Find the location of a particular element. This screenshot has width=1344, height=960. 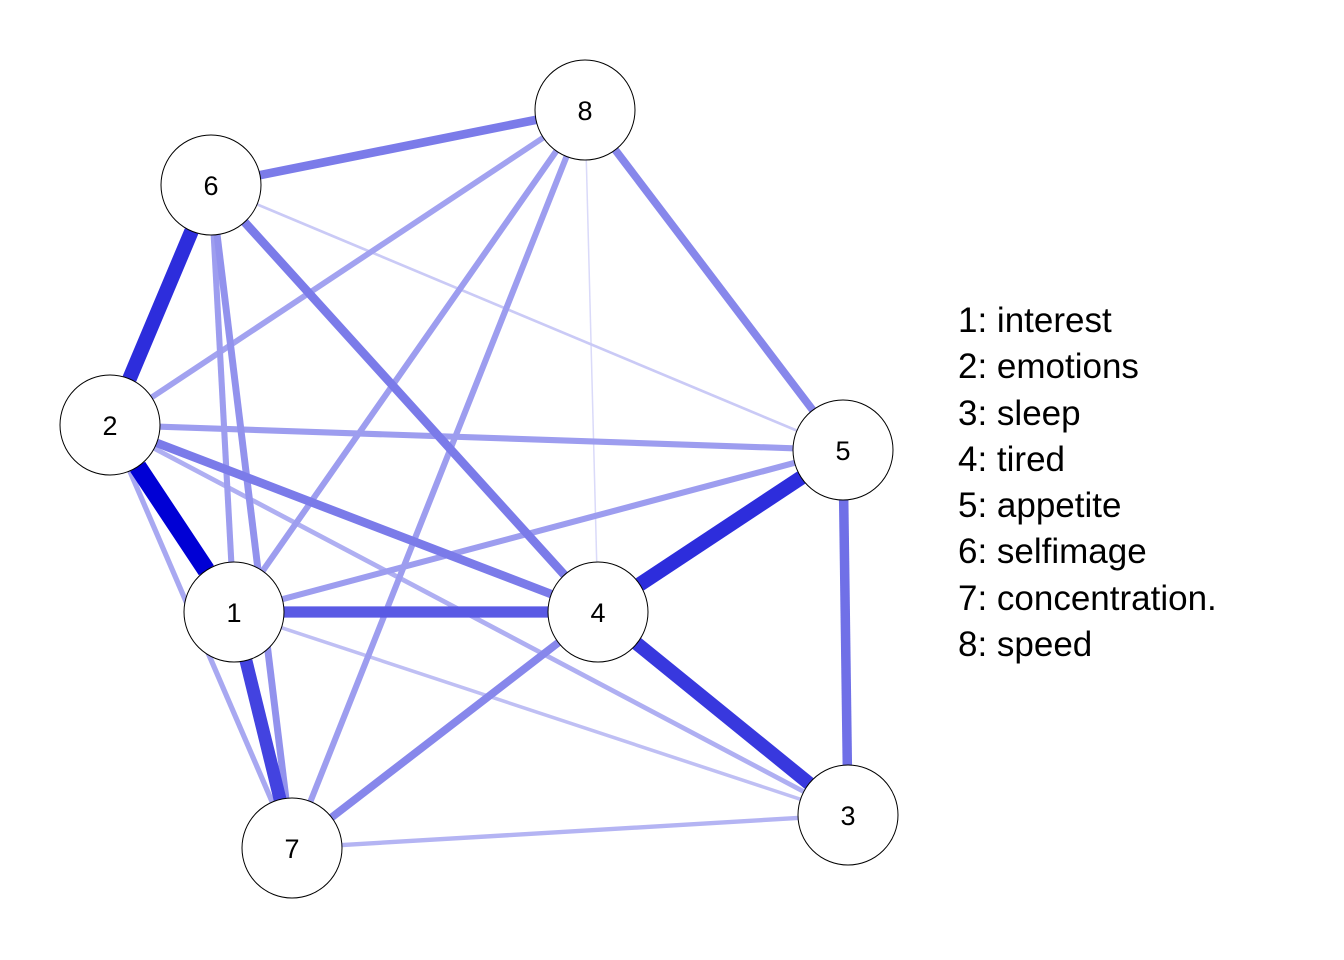

legend-item: 5: appetite is located at coordinates (1040, 506).